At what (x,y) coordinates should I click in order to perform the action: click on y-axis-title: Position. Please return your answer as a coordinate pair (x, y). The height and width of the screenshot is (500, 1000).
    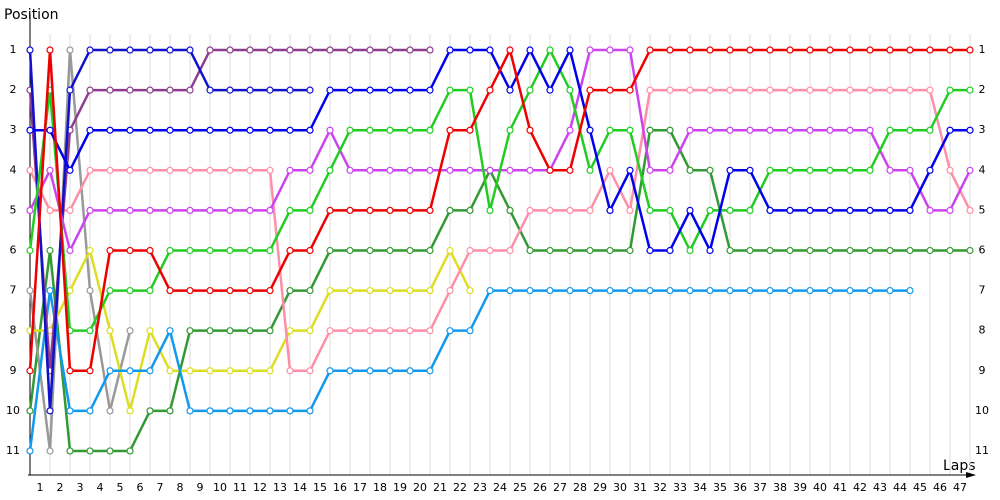
    Looking at the image, I should click on (31, 15).